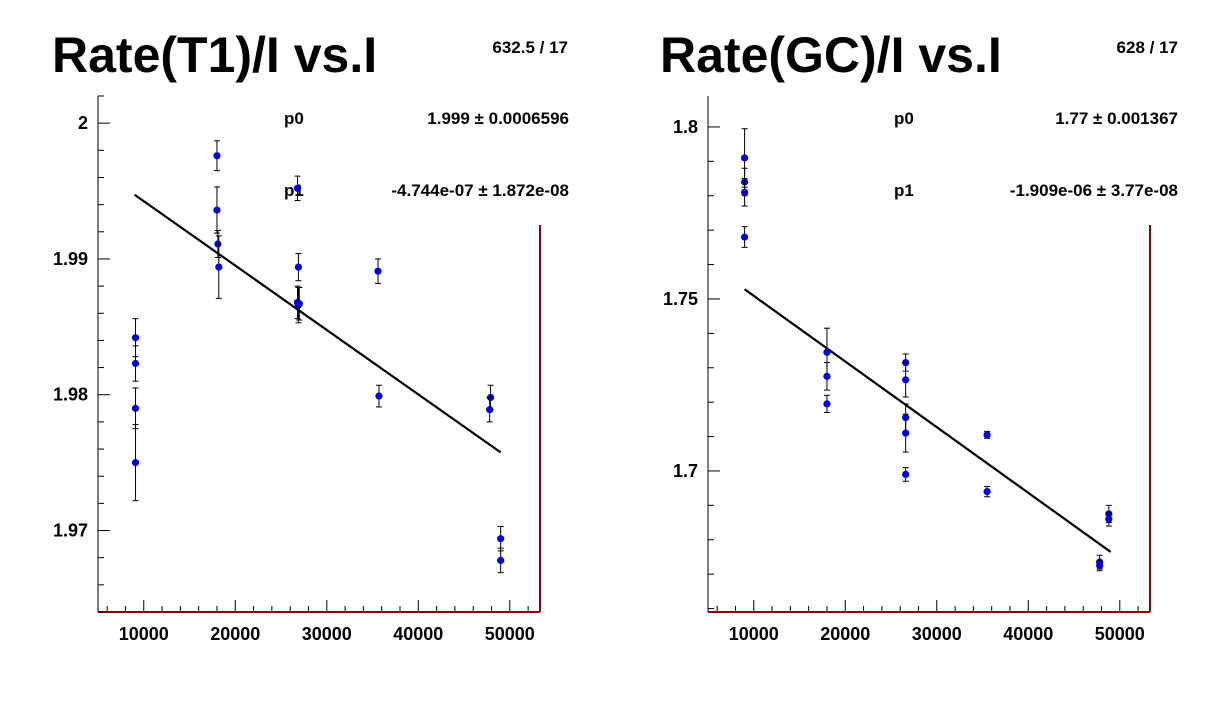  Describe the element at coordinates (1116, 118) in the screenshot. I see `param-p0-value: 1.77 ± 0.001367` at that location.